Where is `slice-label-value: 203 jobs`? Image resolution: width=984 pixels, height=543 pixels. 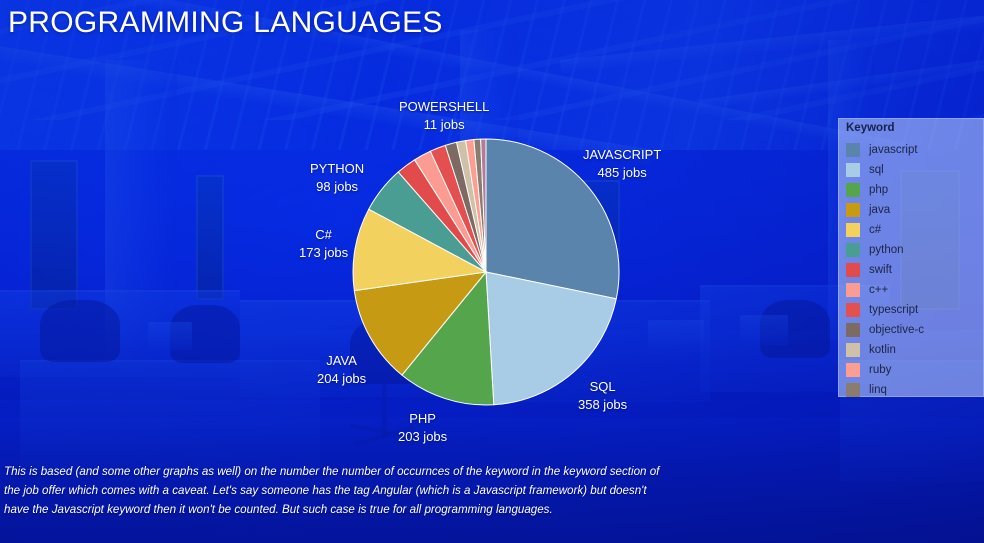
slice-label-value: 203 jobs is located at coordinates (423, 437).